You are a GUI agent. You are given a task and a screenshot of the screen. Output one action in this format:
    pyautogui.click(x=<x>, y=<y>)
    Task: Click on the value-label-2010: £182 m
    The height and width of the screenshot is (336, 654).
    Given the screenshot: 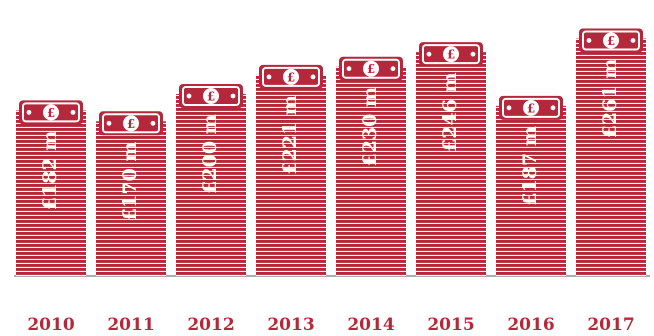 What is the action you would take?
    pyautogui.click(x=50, y=171)
    